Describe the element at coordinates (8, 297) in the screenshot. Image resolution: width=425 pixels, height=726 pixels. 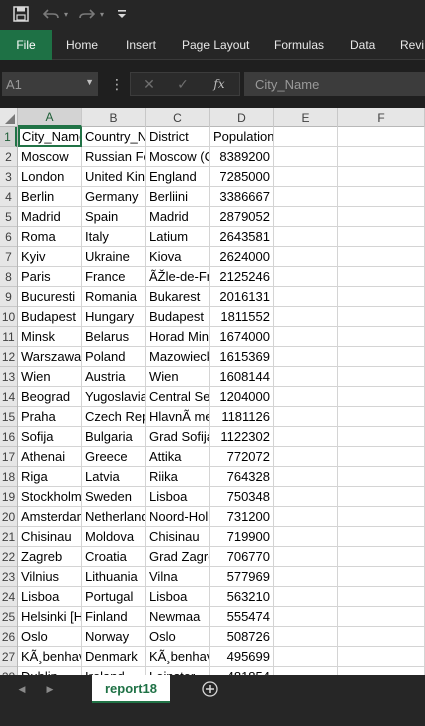
I see `row-header: 9` at that location.